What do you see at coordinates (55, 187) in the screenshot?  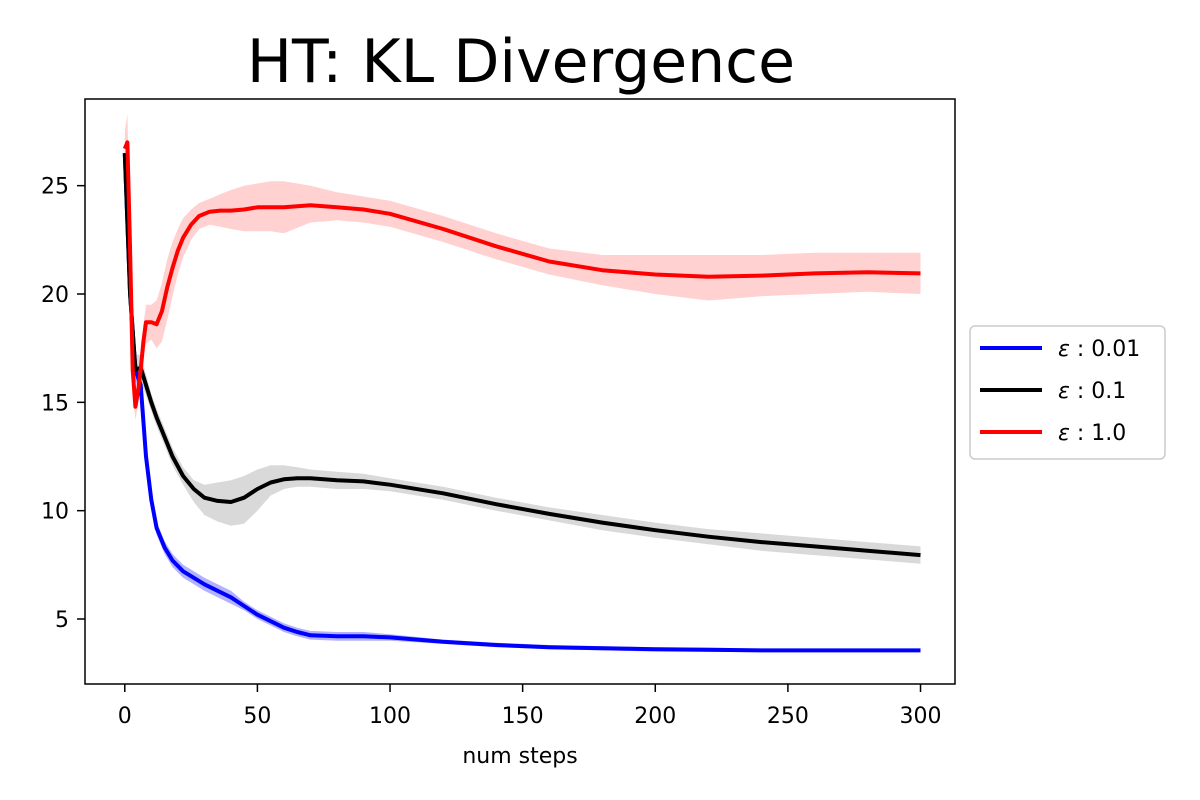 I see `y-tick-label: 25` at bounding box center [55, 187].